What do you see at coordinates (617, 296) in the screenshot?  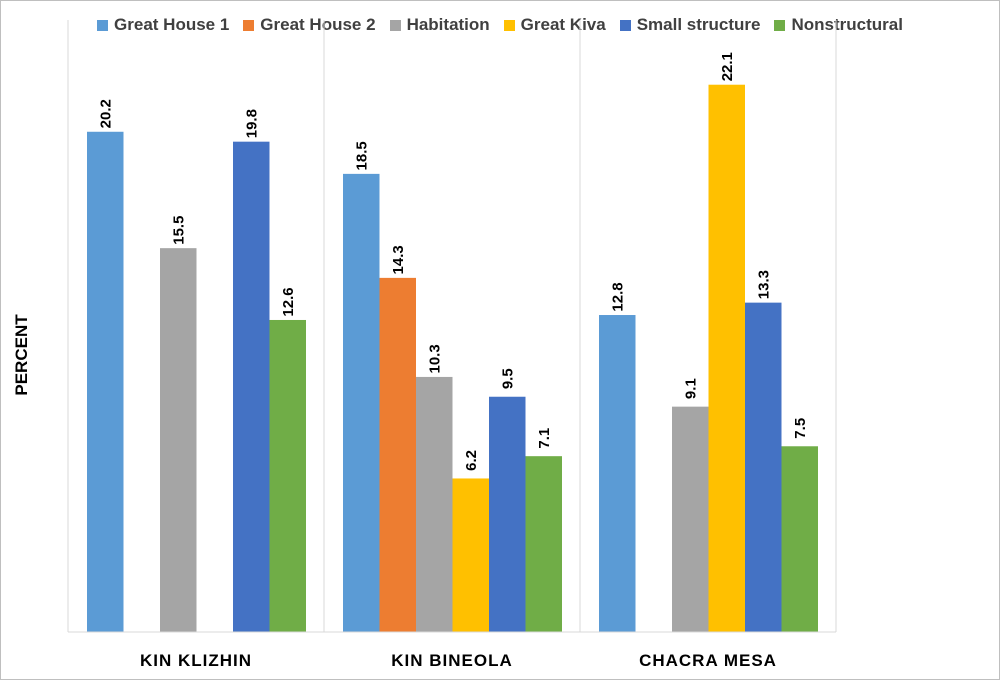 I see `data-label: 12.8` at bounding box center [617, 296].